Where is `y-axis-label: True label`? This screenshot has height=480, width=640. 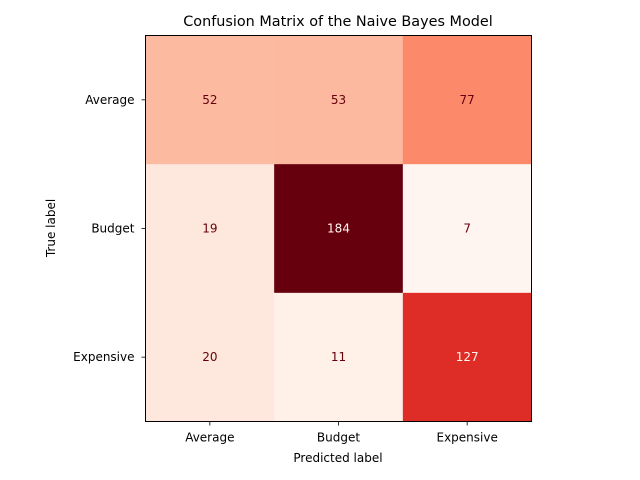 y-axis-label: True label is located at coordinates (51, 228).